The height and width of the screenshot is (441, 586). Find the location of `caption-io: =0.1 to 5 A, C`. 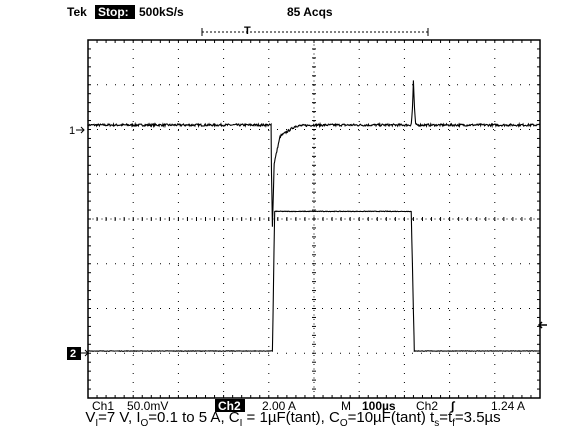

caption-io: =0.1 to 5 A, C is located at coordinates (194, 417).